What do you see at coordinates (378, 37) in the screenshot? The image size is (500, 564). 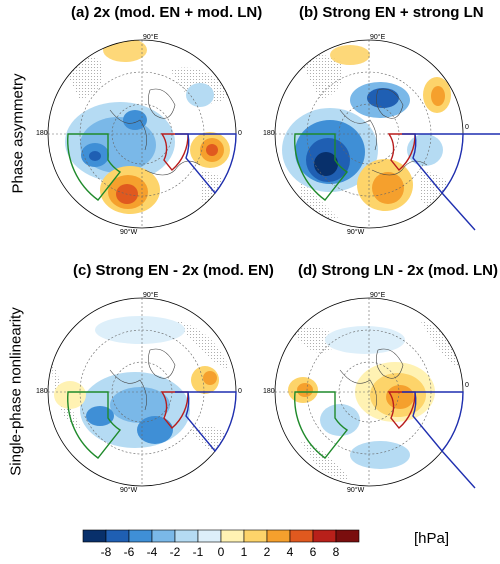 I see `coord-top-b: 90°E` at bounding box center [378, 37].